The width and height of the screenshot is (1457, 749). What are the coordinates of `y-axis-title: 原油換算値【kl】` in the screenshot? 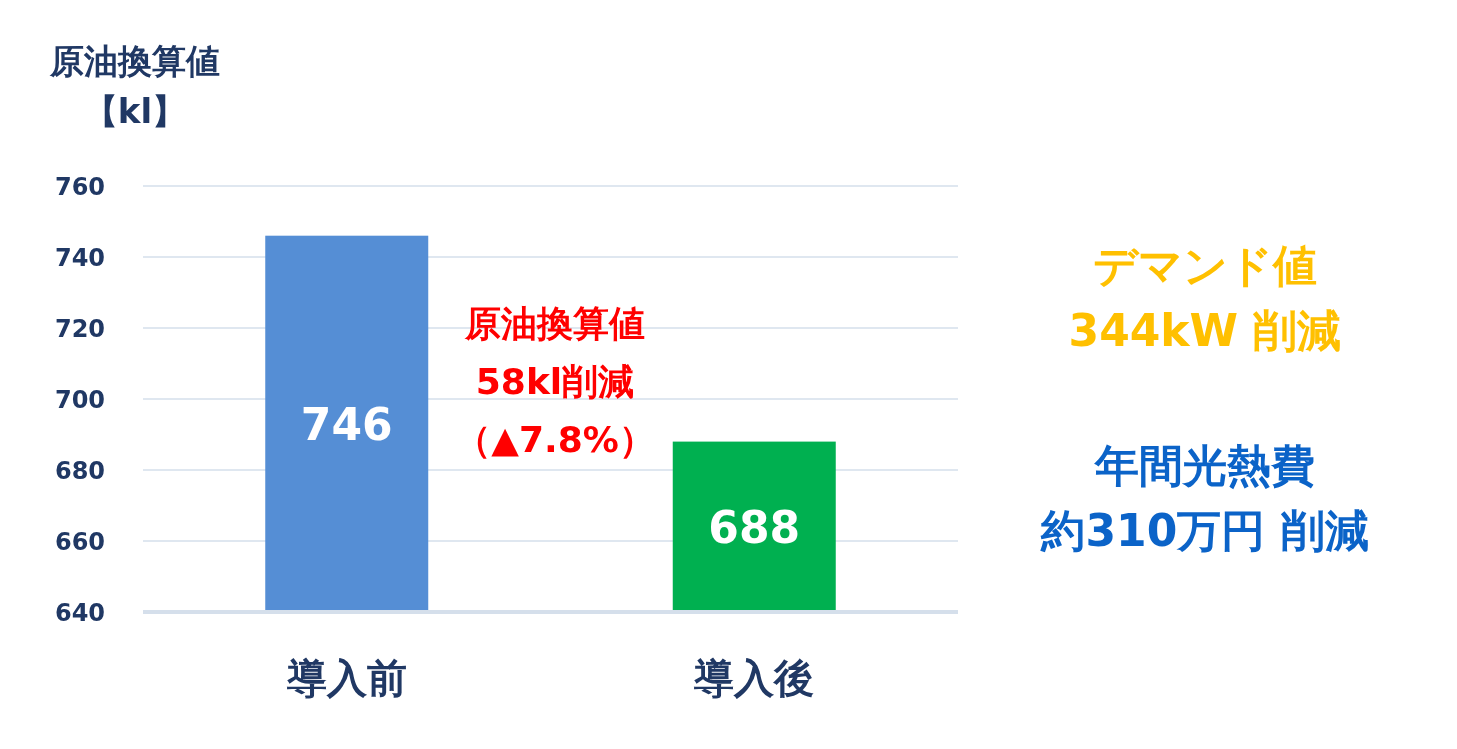 It's located at (135, 86).